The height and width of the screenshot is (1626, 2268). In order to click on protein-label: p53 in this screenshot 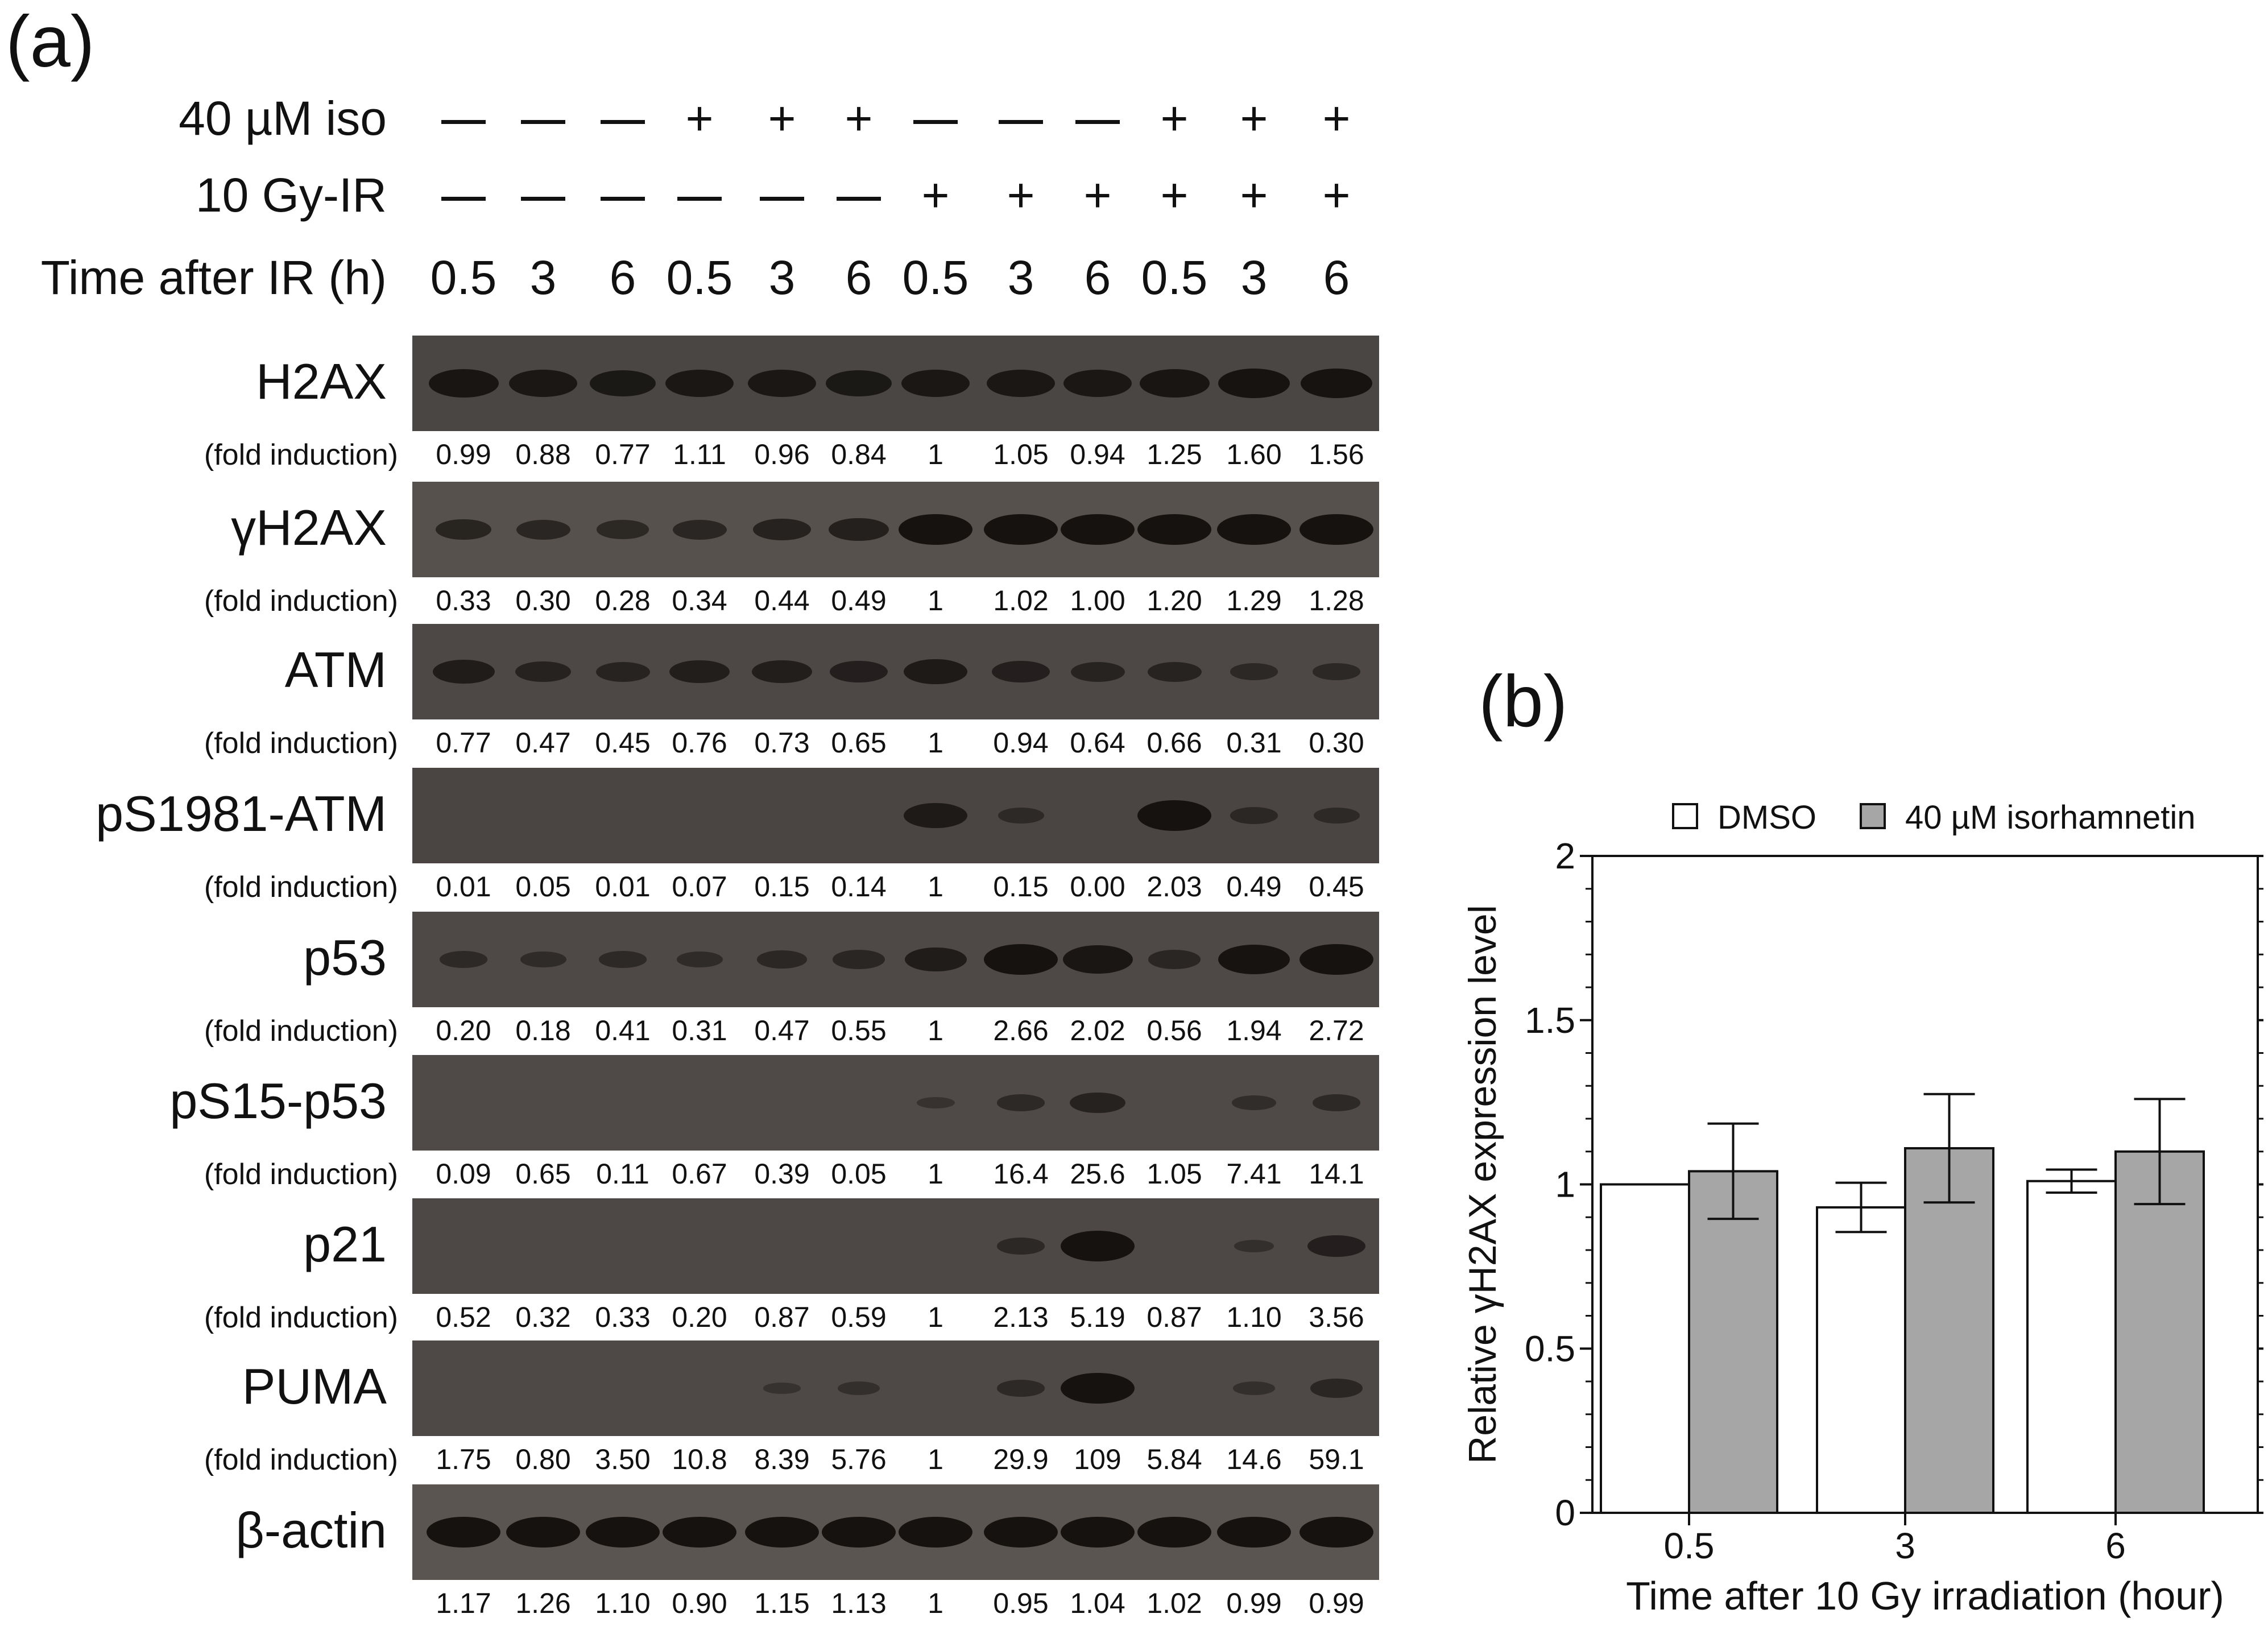, I will do `click(345, 958)`.